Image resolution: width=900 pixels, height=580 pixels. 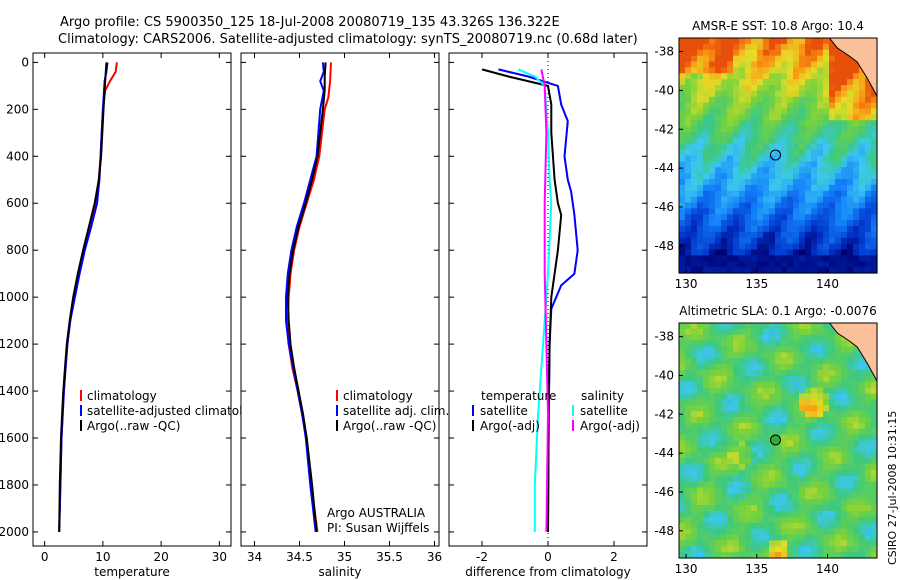 I want to click on salinity-legend-entry: climatology, so click(x=378, y=396).